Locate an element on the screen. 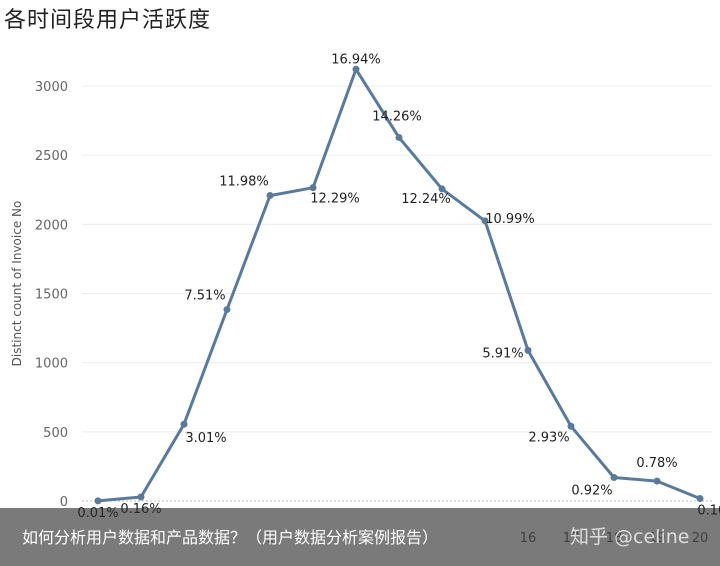 The image size is (720, 566). y-axis-title: Distinct count of Invoice No is located at coordinates (17, 284).